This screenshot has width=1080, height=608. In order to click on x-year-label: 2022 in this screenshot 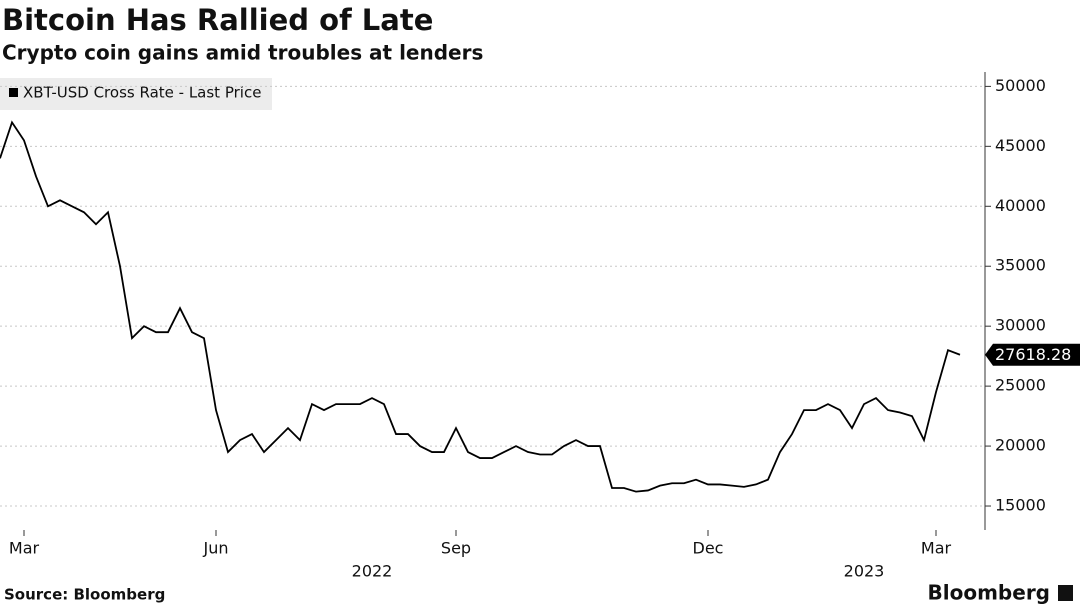, I will do `click(372, 571)`.